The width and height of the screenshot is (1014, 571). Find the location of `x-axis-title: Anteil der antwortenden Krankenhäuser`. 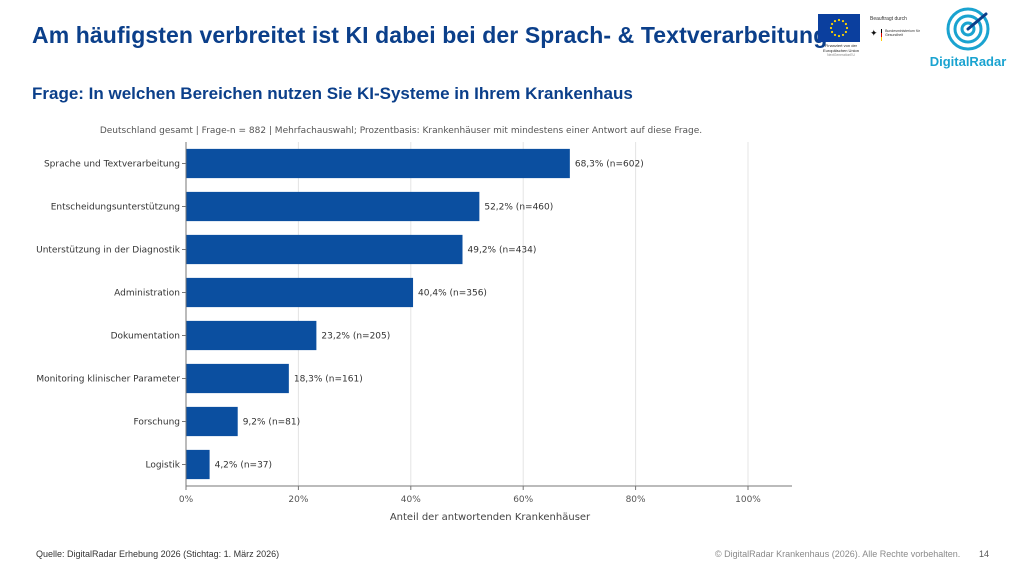

x-axis-title: Anteil der antwortenden Krankenhäuser is located at coordinates (490, 517).